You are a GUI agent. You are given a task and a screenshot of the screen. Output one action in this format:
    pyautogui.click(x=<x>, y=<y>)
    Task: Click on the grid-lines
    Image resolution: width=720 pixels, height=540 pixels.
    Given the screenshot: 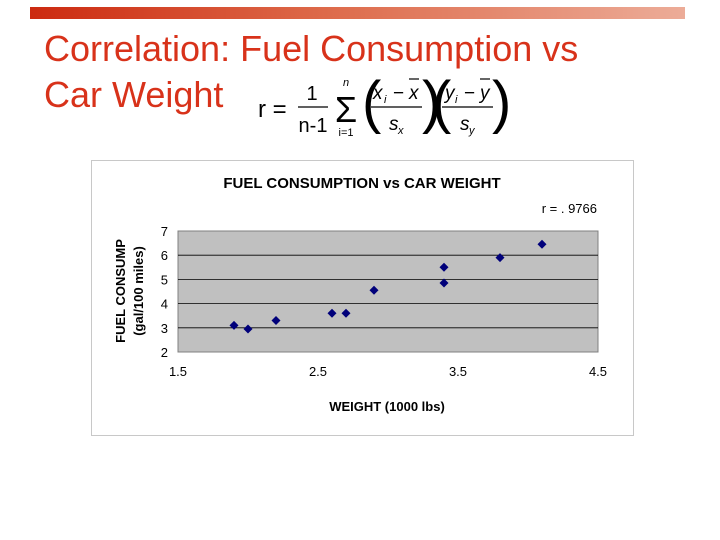 What is the action you would take?
    pyautogui.click(x=388, y=291)
    